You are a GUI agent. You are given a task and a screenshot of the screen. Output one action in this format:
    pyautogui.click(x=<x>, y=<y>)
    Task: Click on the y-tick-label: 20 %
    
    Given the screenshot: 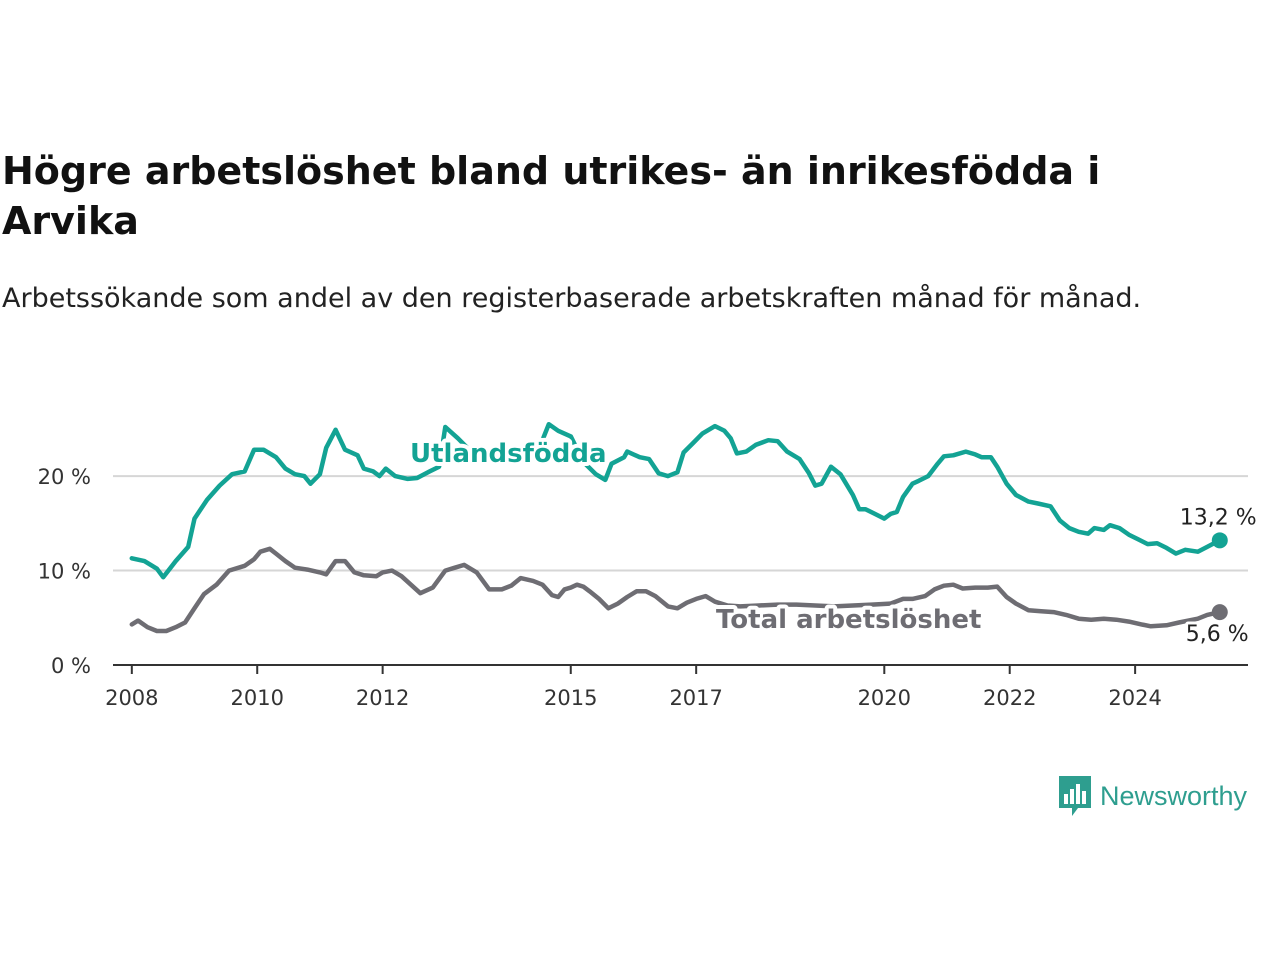 What is the action you would take?
    pyautogui.click(x=64, y=477)
    